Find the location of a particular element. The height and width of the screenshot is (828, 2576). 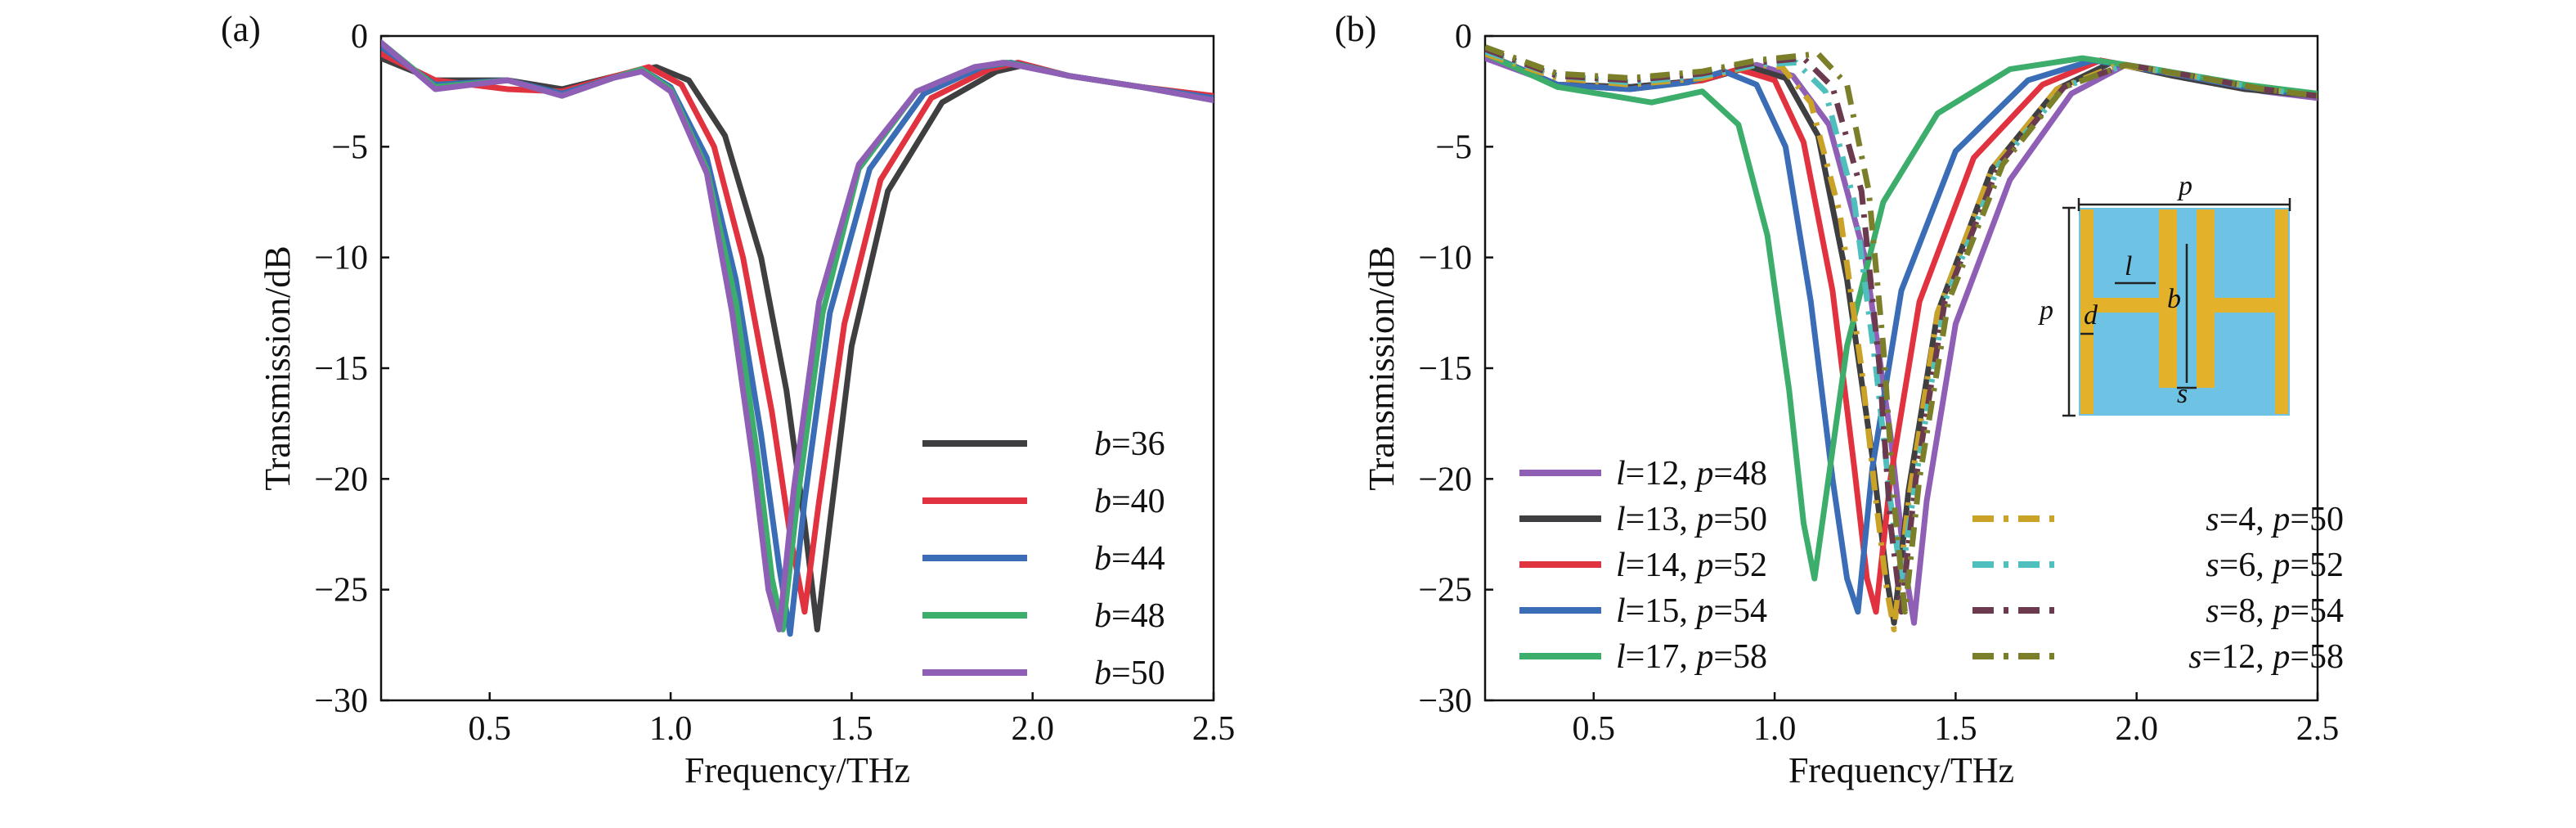

legend-val: =14, is located at coordinates (1661, 566).